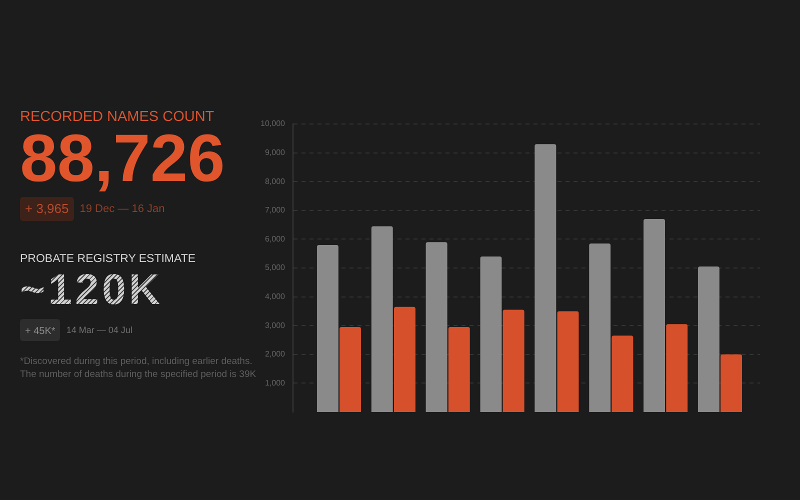 Image resolution: width=800 pixels, height=500 pixels. What do you see at coordinates (275, 325) in the screenshot?
I see `y-tick-label: 3,000` at bounding box center [275, 325].